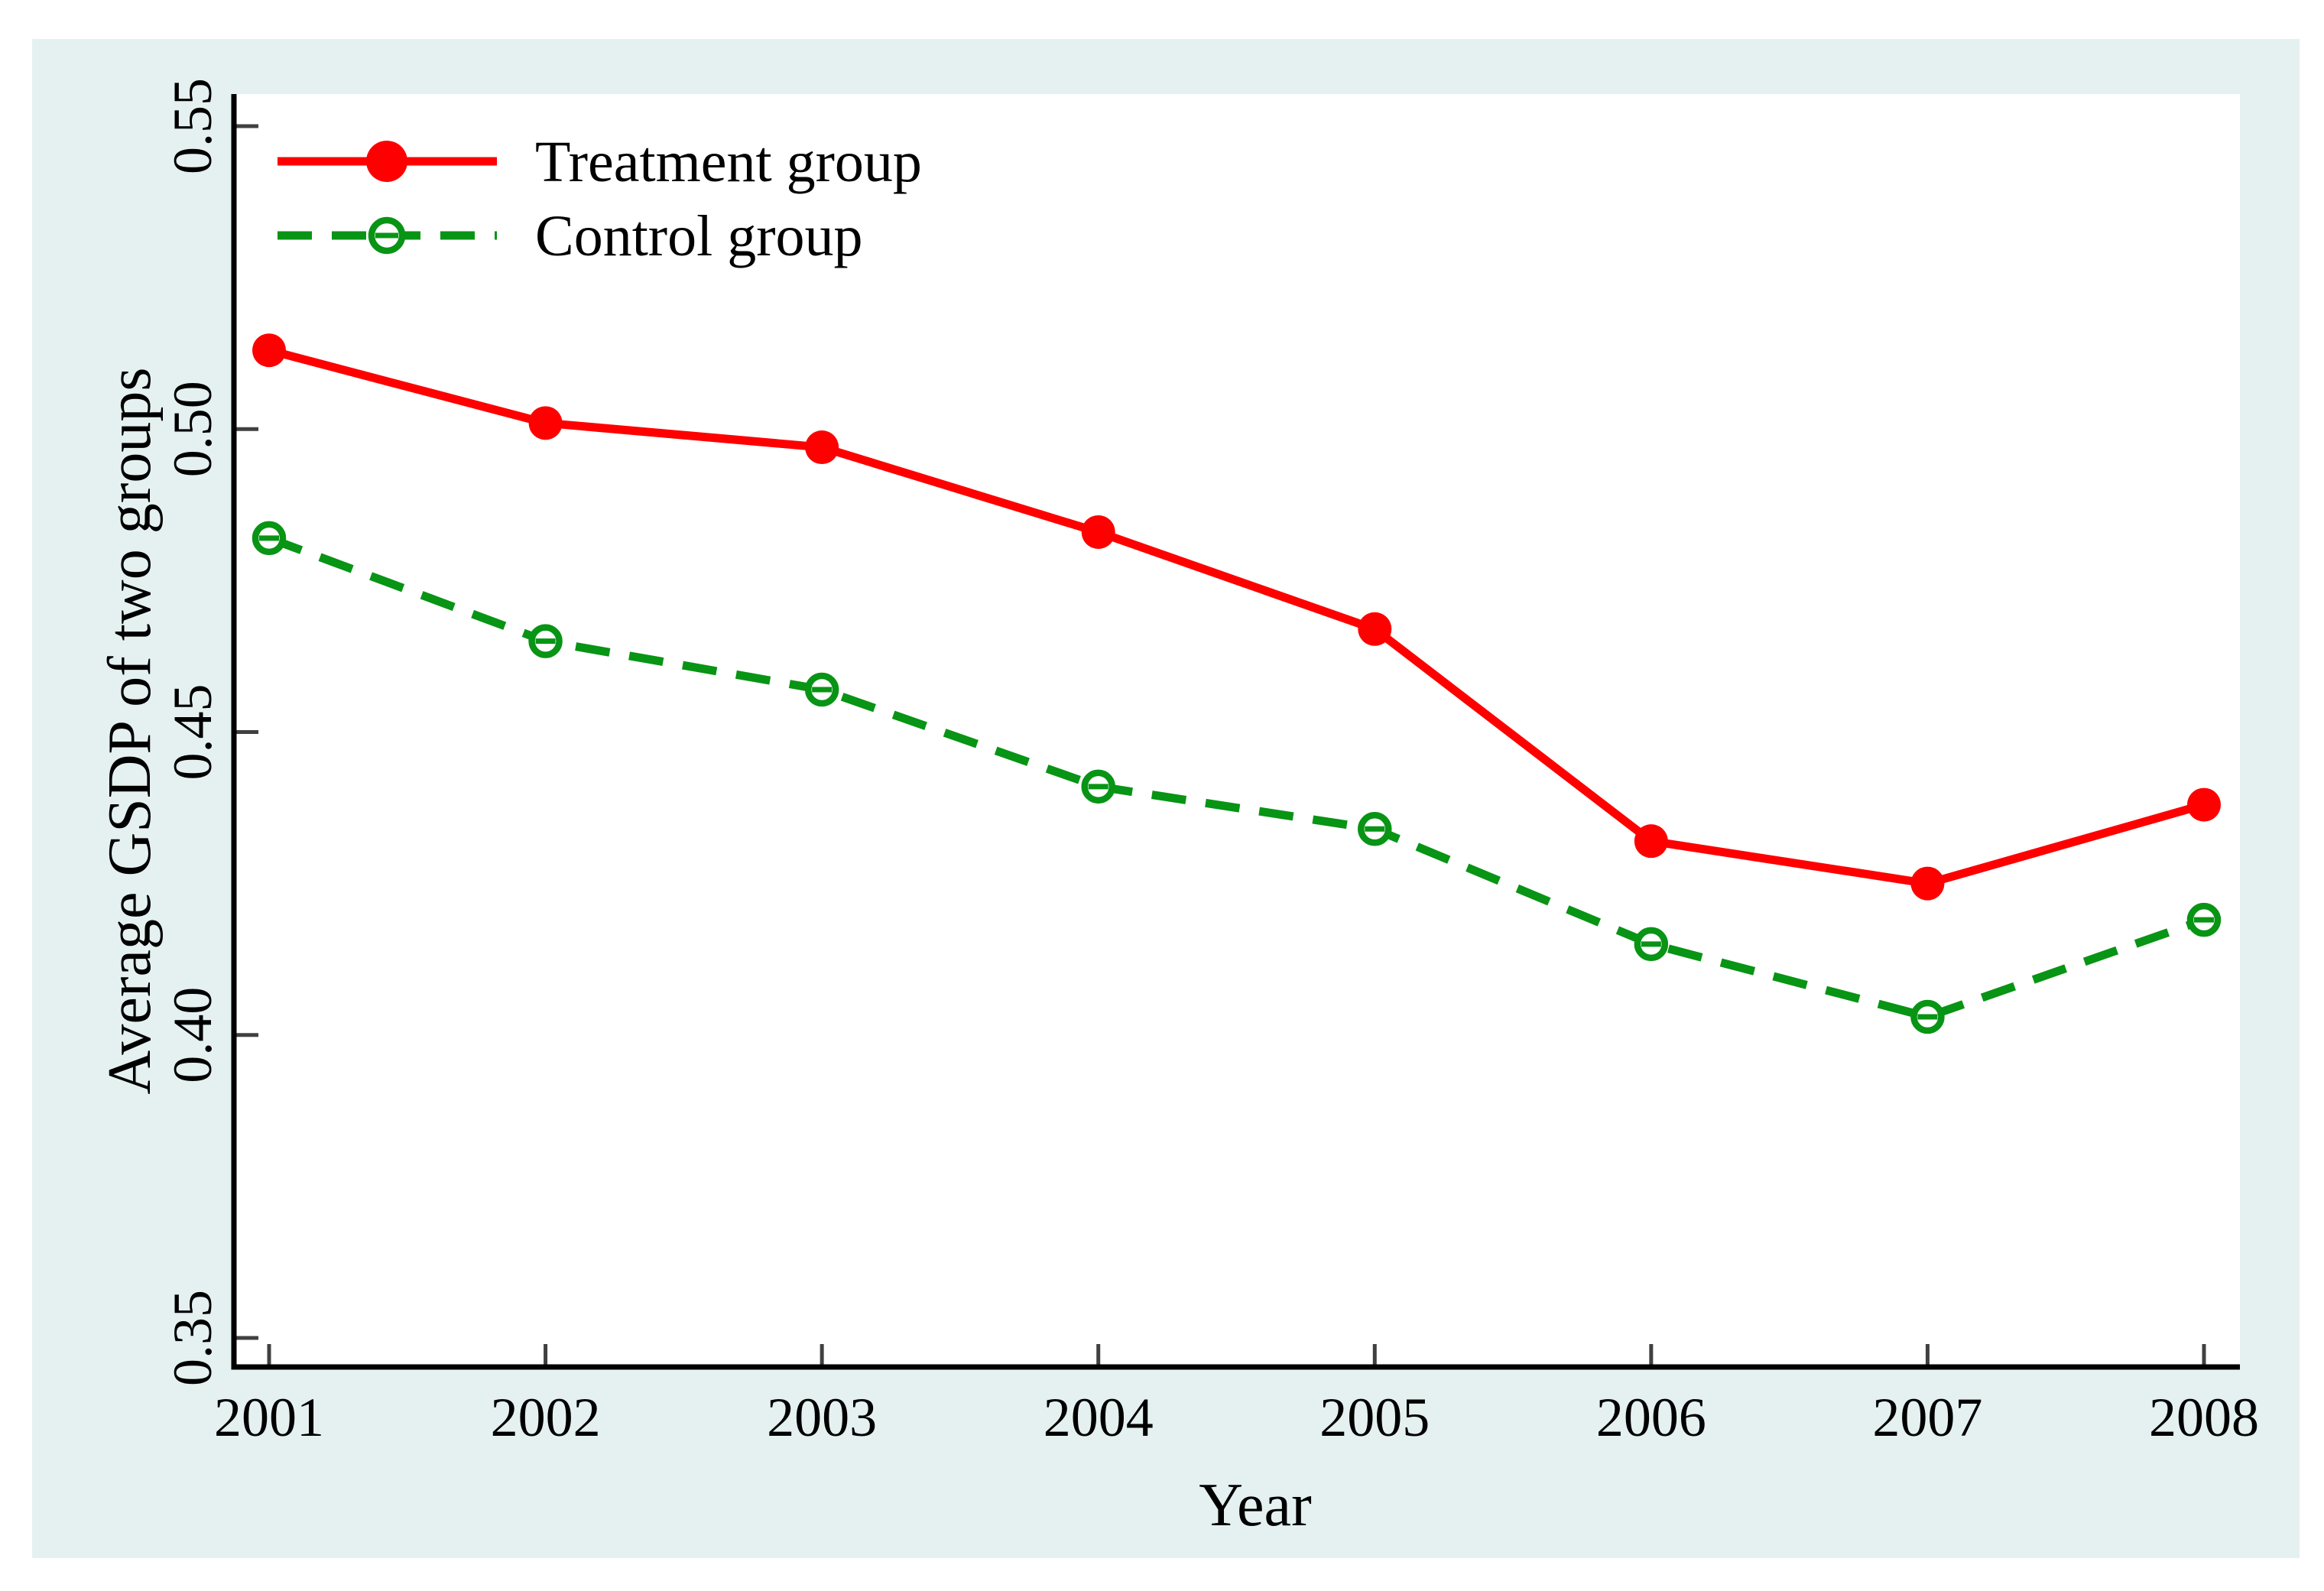  Describe the element at coordinates (1927, 1418) in the screenshot. I see `x-tick-label: 2007` at that location.